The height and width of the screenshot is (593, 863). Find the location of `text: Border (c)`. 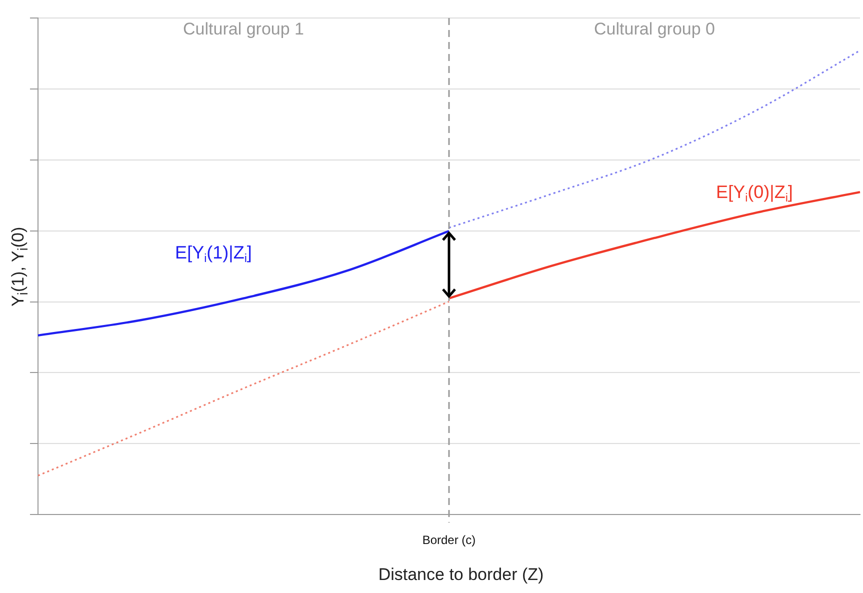

text: Border (c) is located at coordinates (449, 539).